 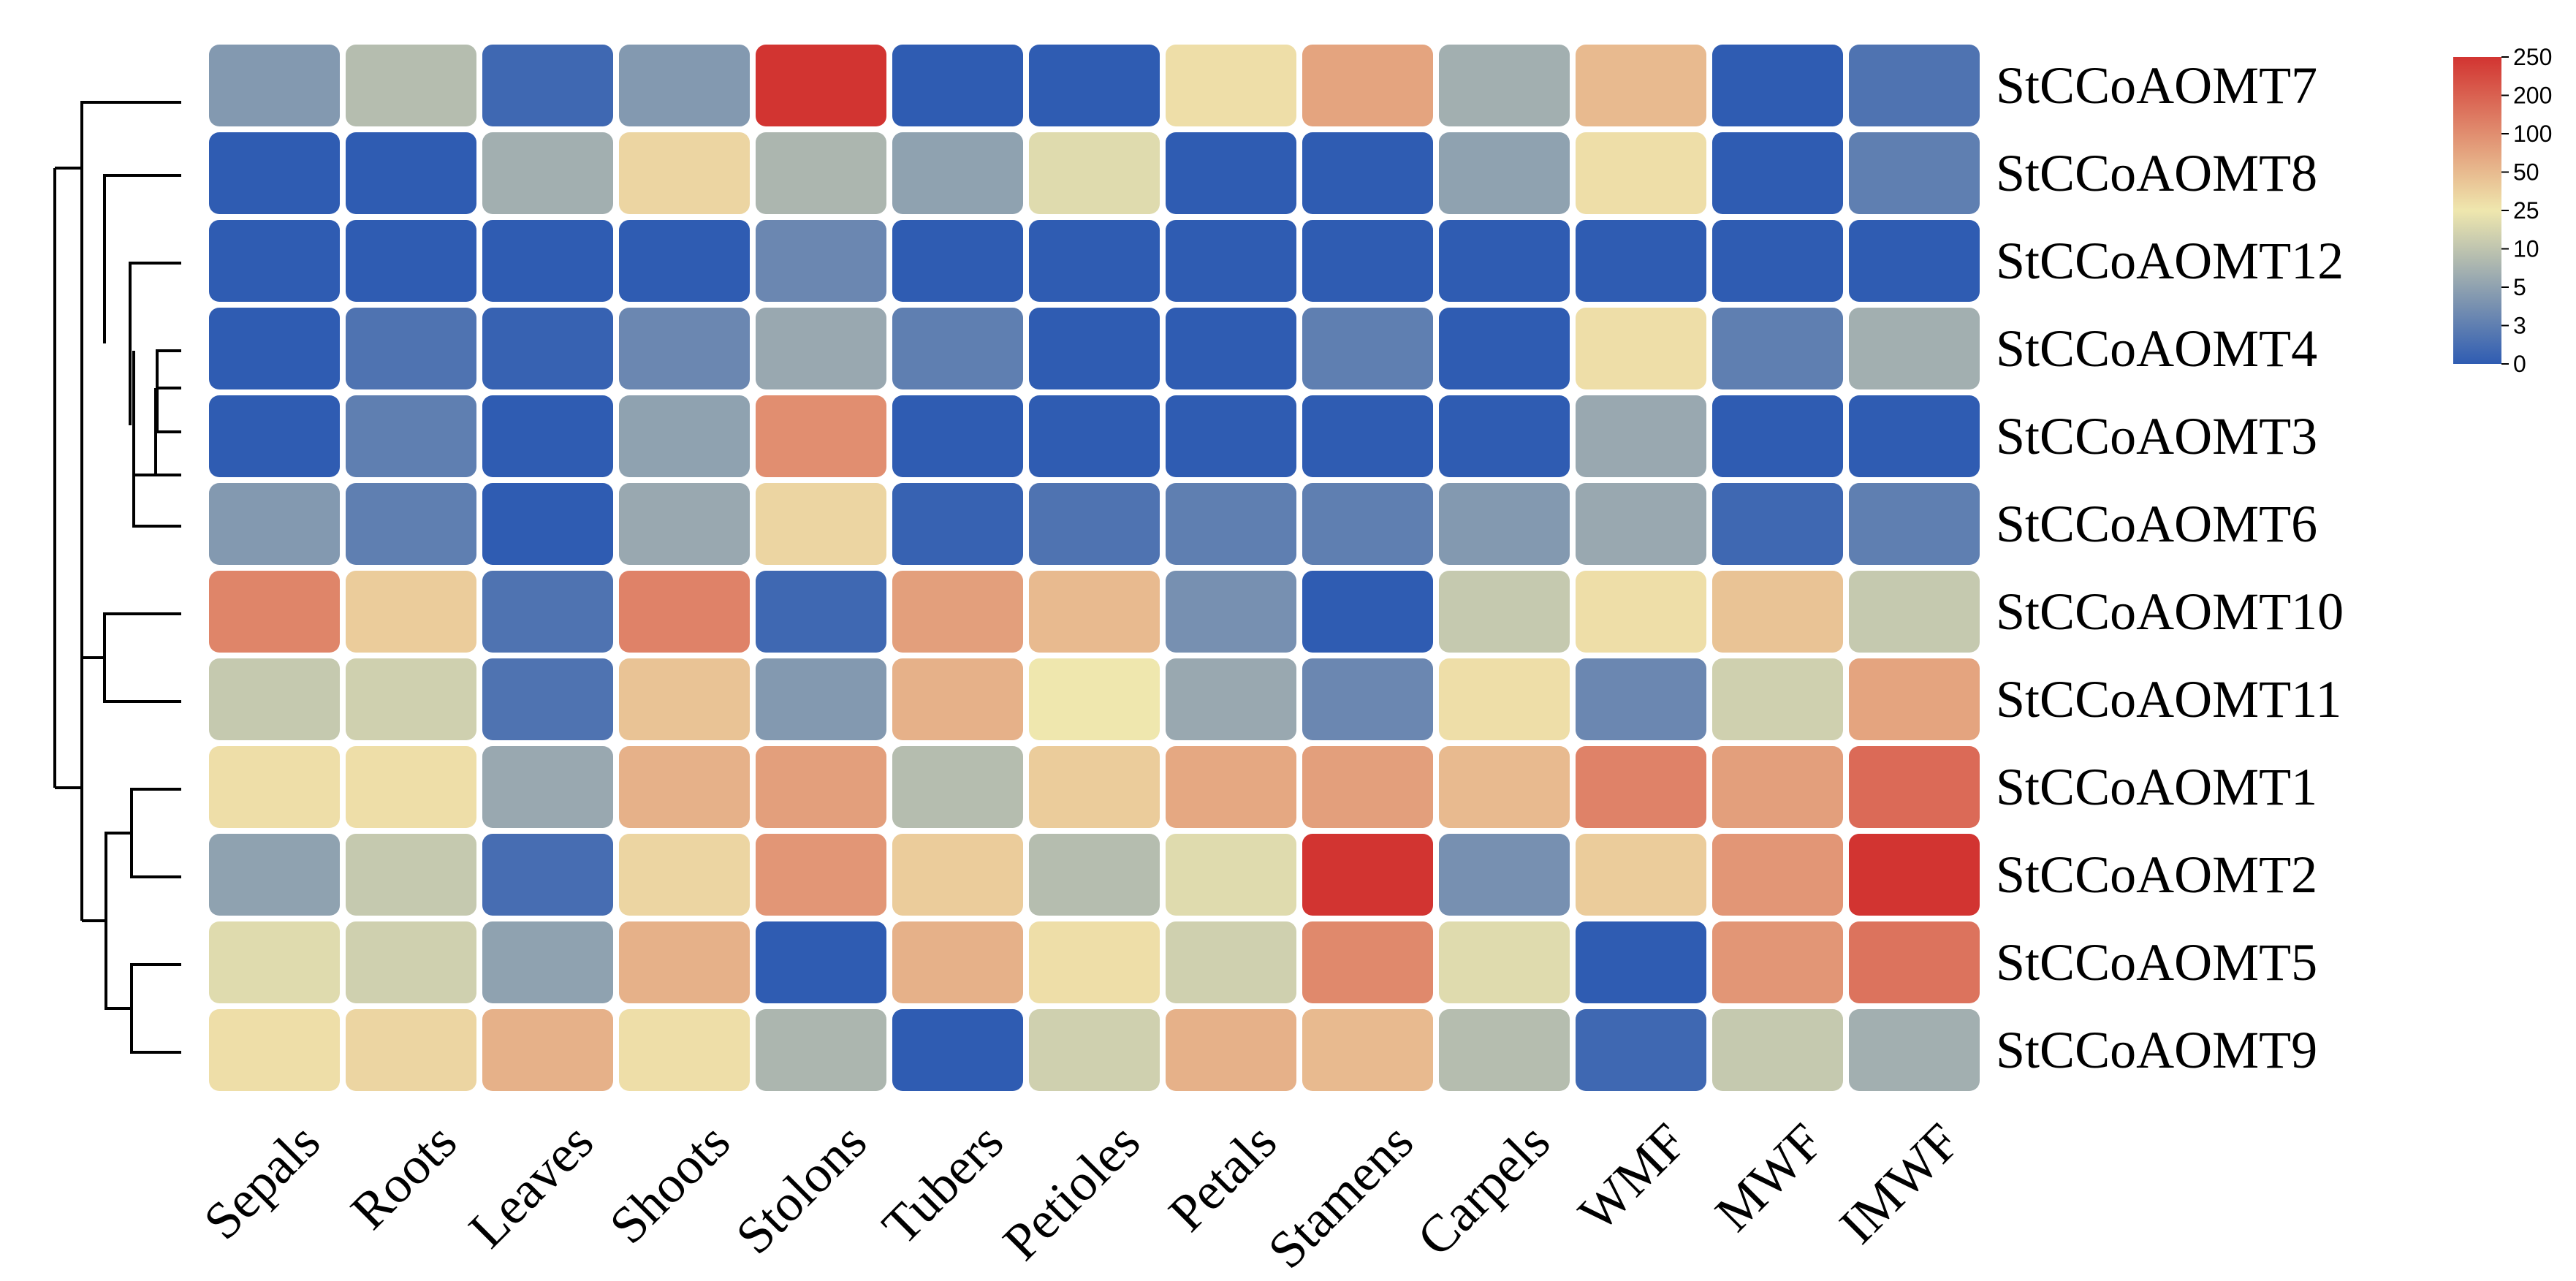 What do you see at coordinates (2526, 172) in the screenshot?
I see `colorbar-tick-label: 50` at bounding box center [2526, 172].